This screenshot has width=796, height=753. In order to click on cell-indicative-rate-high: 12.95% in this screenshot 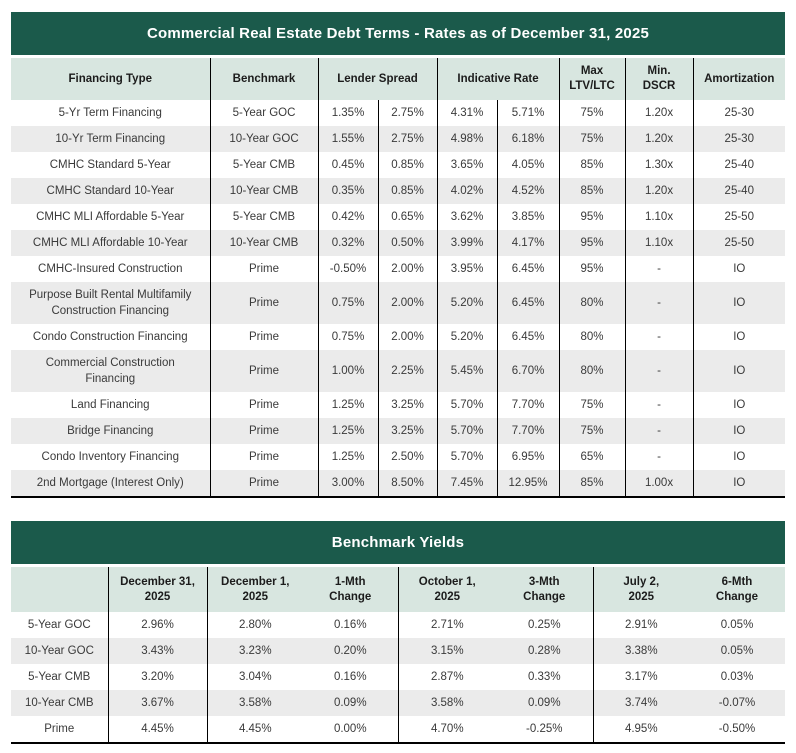, I will do `click(528, 483)`.